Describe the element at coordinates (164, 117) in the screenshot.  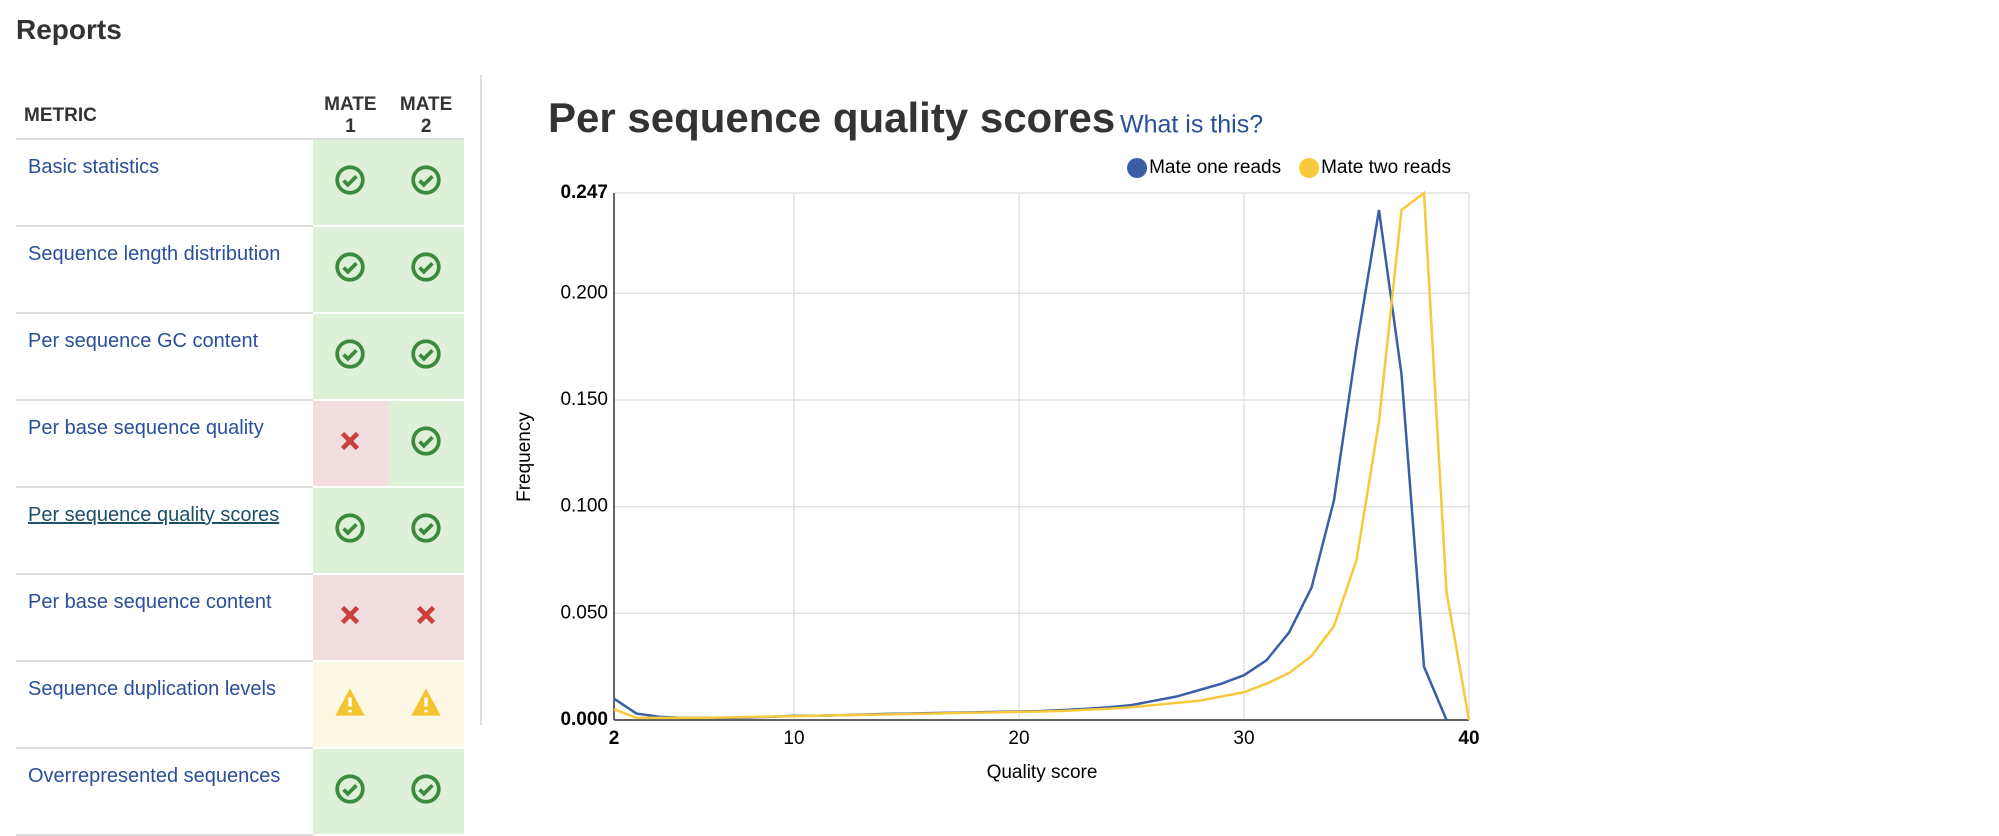
I see `column-header: METRIC` at that location.